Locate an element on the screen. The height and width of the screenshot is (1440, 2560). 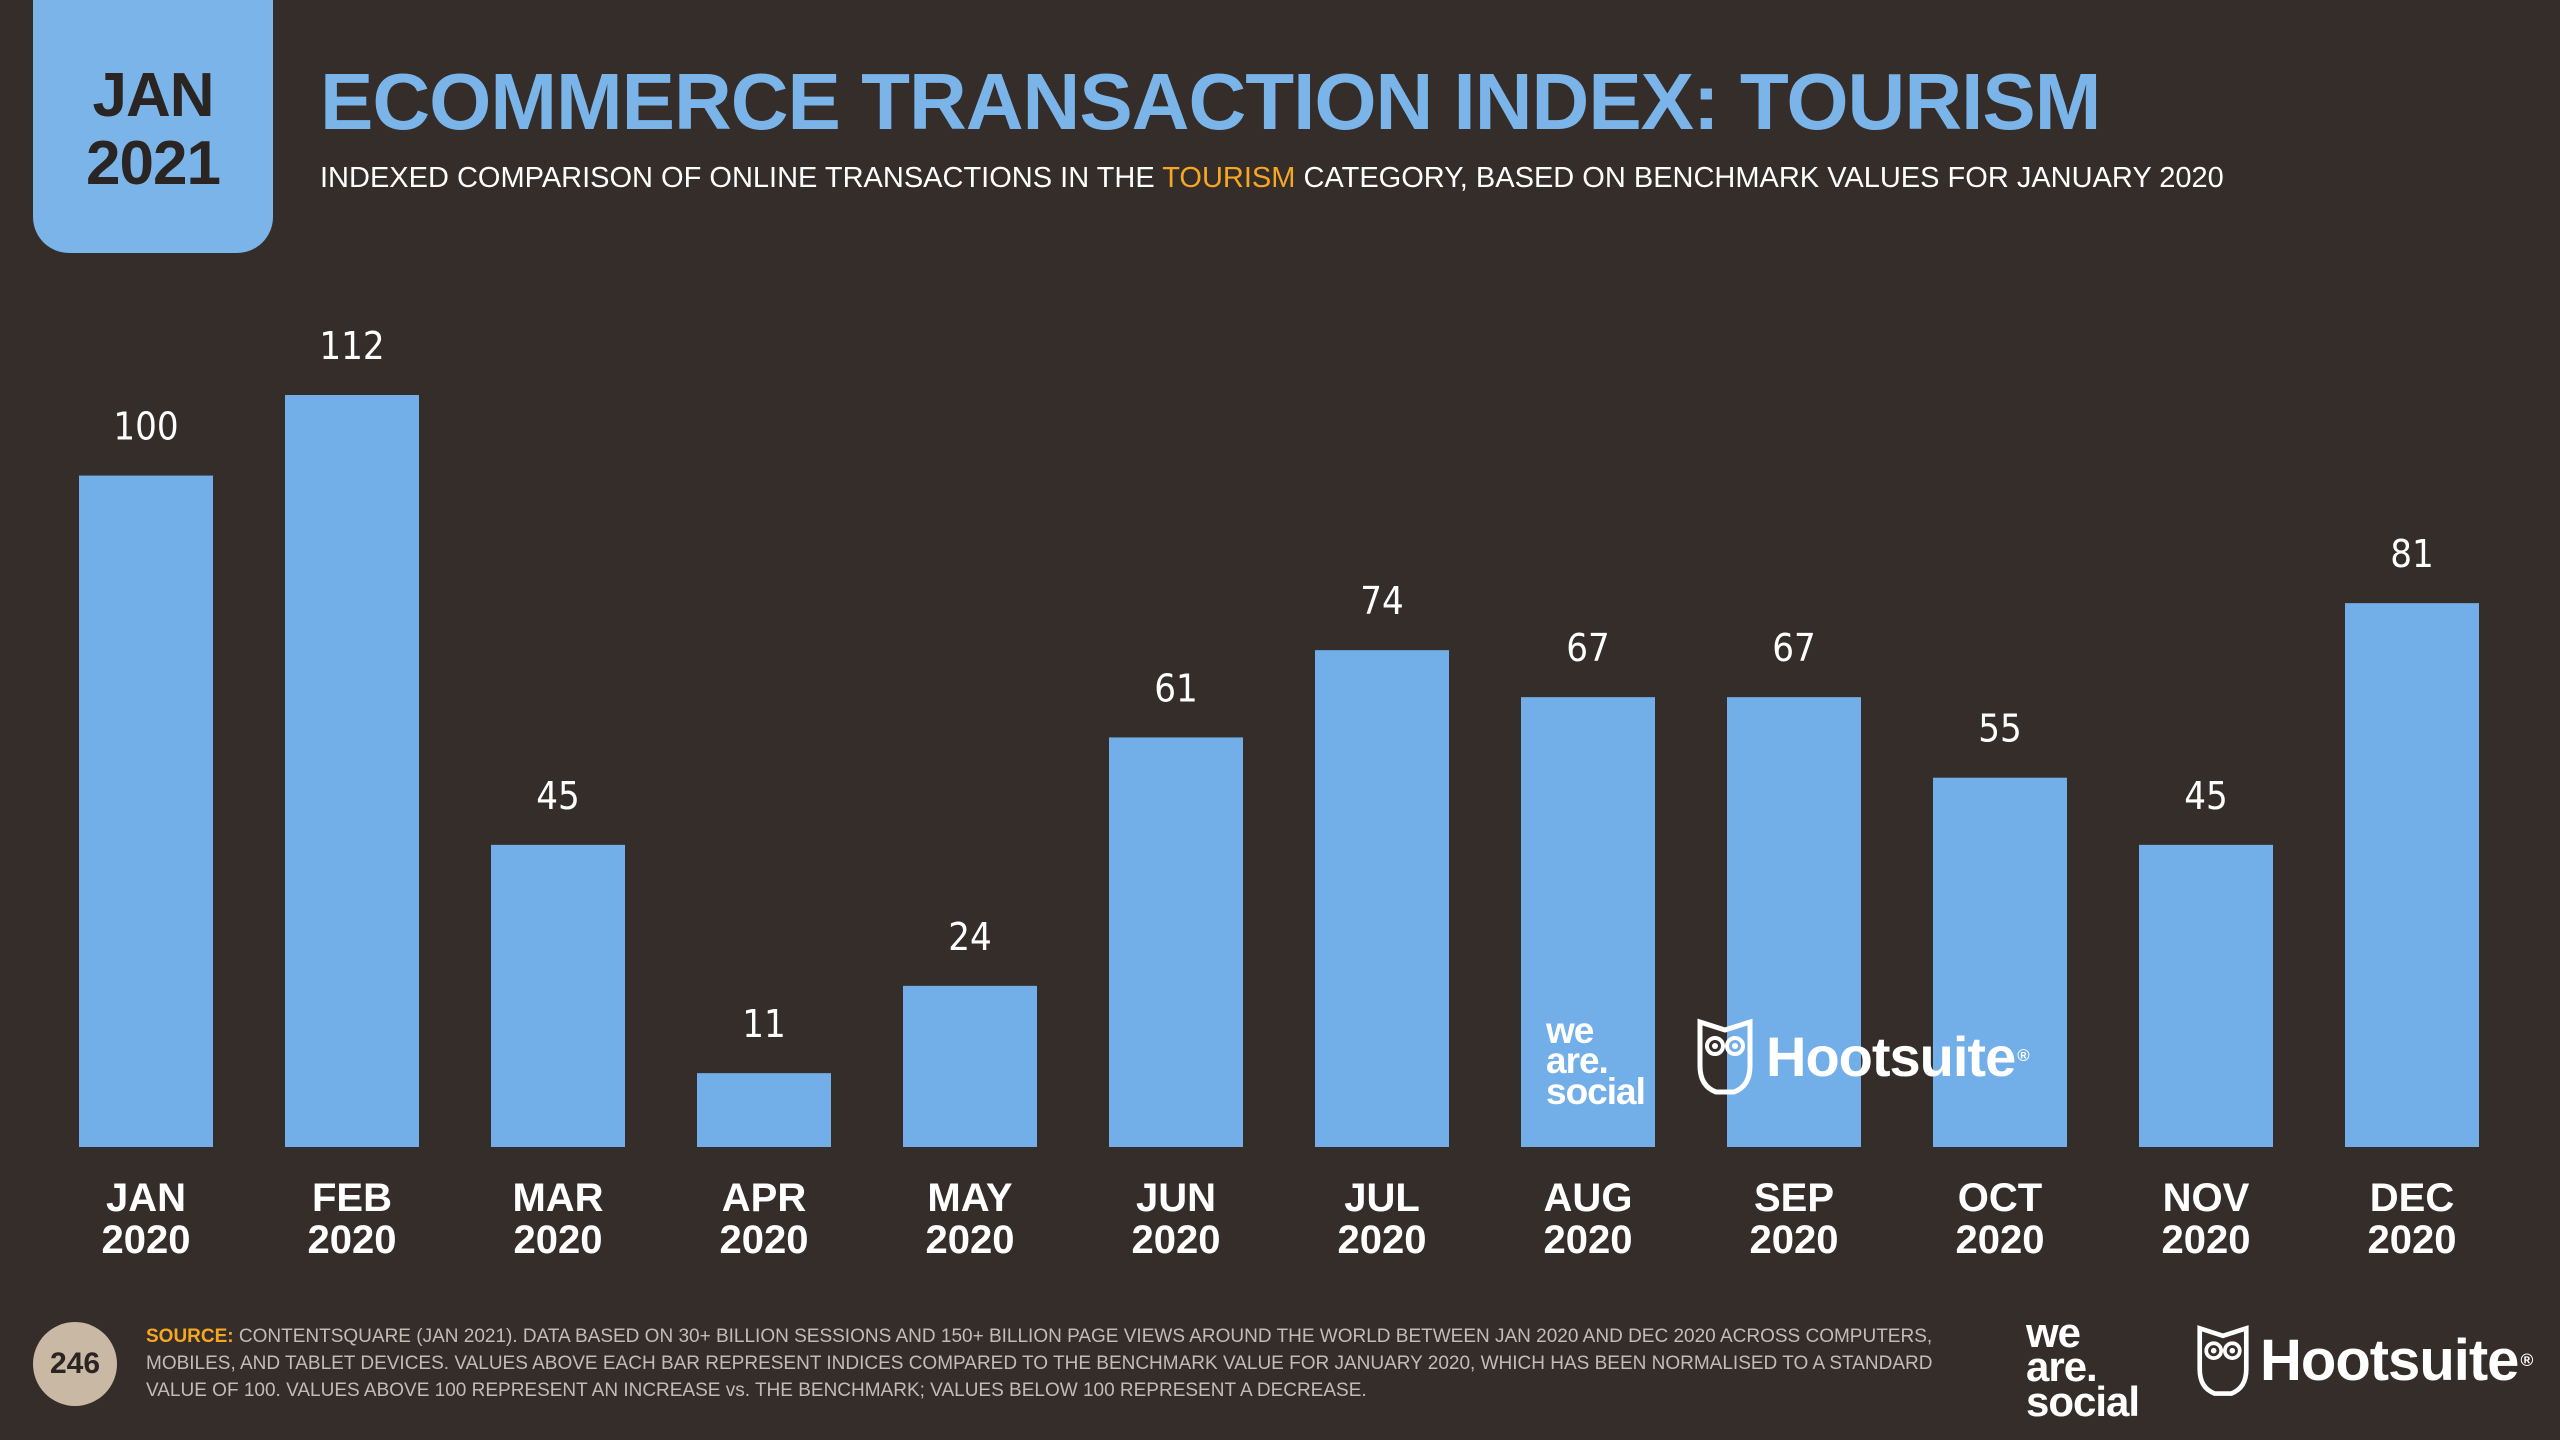
we-are-social-logo-line-3: social is located at coordinates (2083, 1401).